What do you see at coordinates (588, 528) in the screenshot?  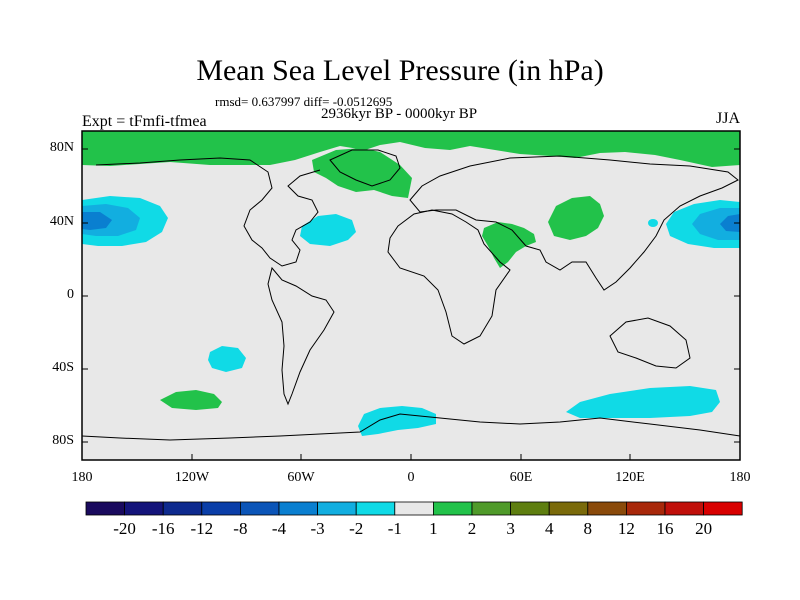 I see `colorbar-label: 8` at bounding box center [588, 528].